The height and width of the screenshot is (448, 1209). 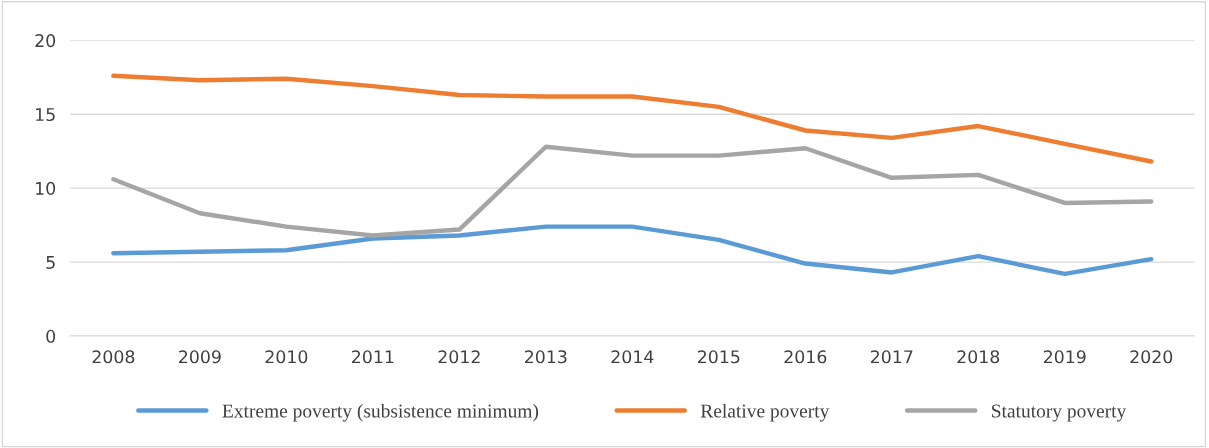 What do you see at coordinates (50, 262) in the screenshot?
I see `y-tick-label: 5` at bounding box center [50, 262].